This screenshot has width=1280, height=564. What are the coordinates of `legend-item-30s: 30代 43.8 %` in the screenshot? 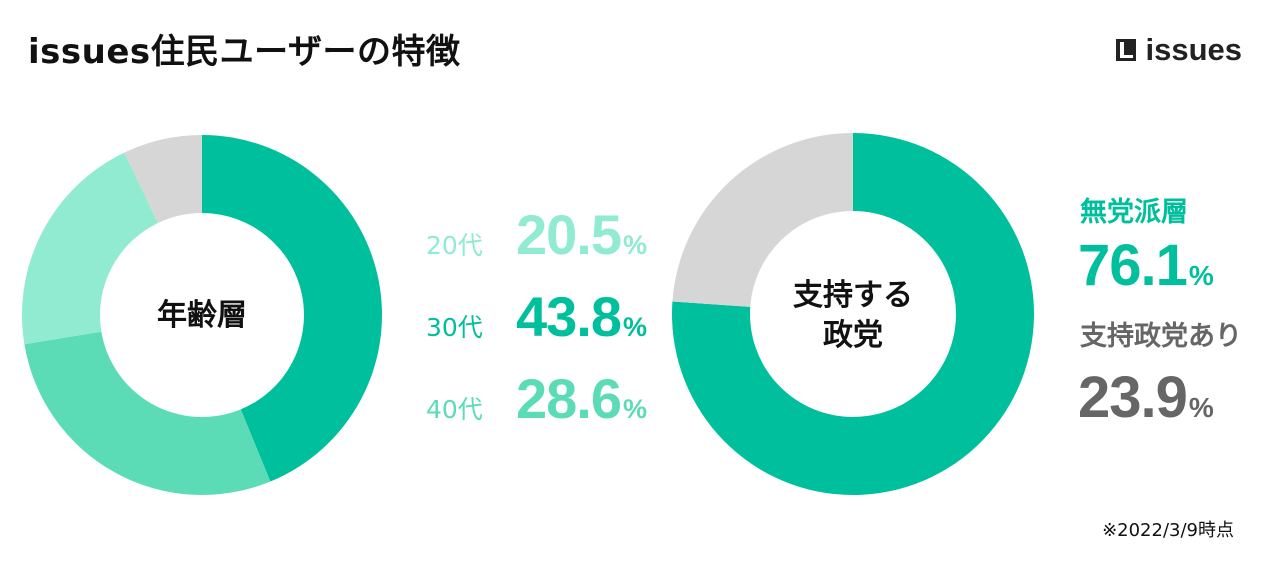 It's located at (536, 316).